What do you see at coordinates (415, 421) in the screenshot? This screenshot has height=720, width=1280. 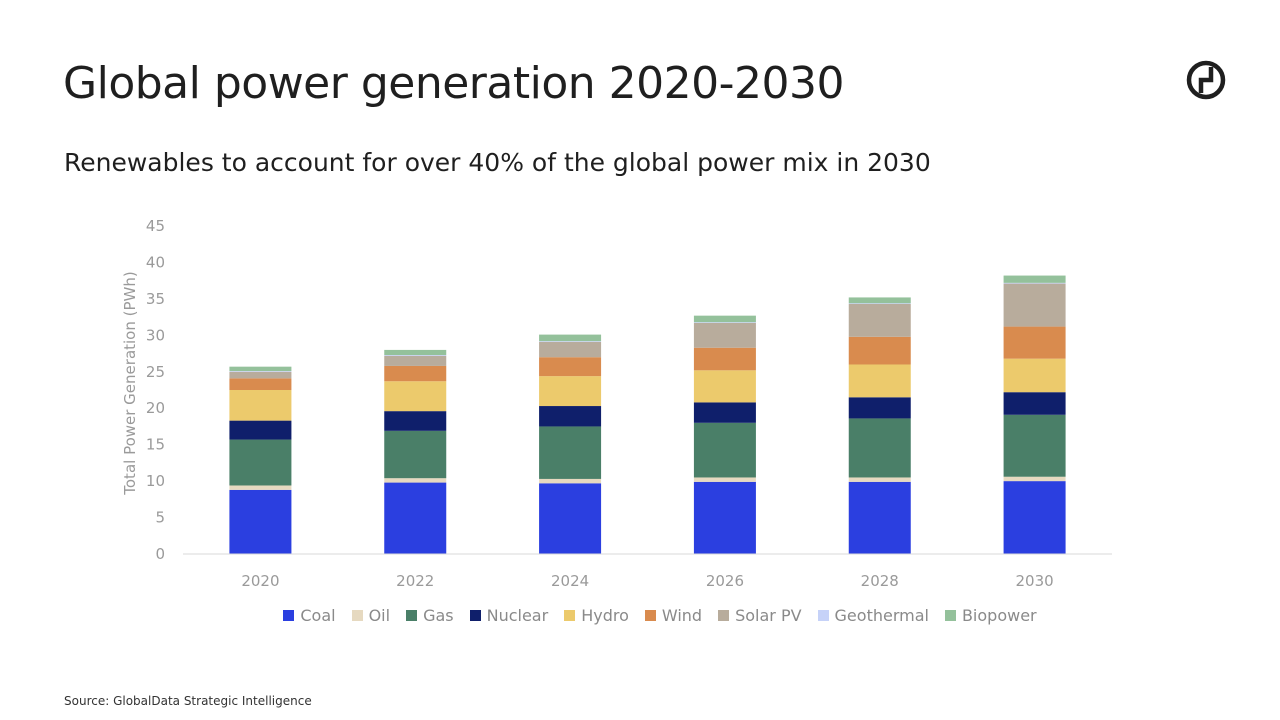 I see `bar-segment-nuclear-2022` at bounding box center [415, 421].